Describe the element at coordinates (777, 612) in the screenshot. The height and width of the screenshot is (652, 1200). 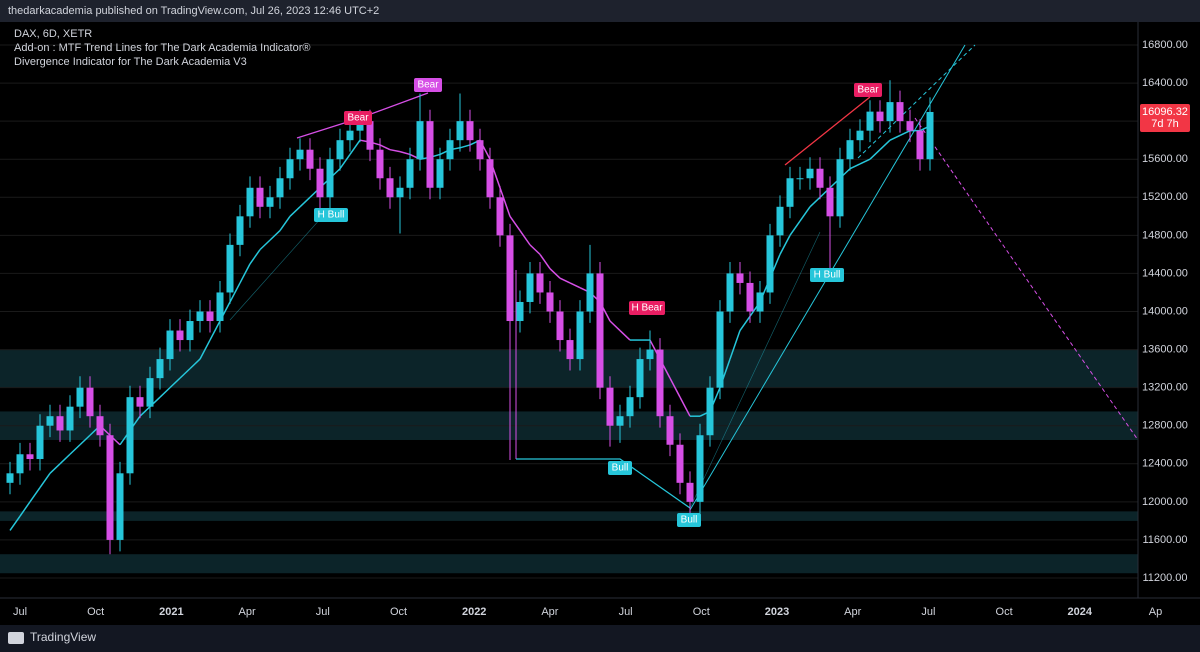
I see `x-tick-label: 2023` at that location.